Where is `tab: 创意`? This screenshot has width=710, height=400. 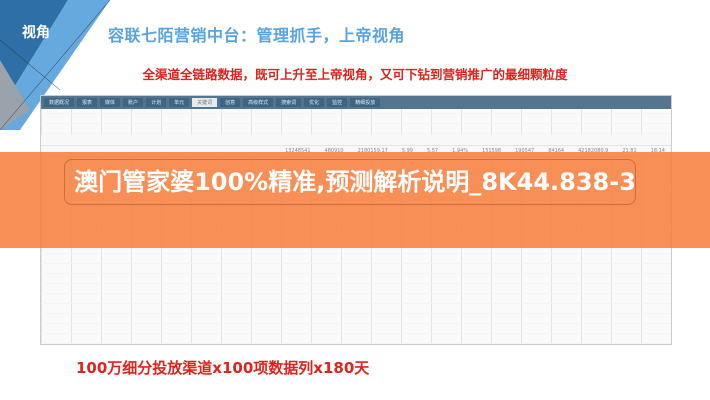
tab: 创意 is located at coordinates (230, 102).